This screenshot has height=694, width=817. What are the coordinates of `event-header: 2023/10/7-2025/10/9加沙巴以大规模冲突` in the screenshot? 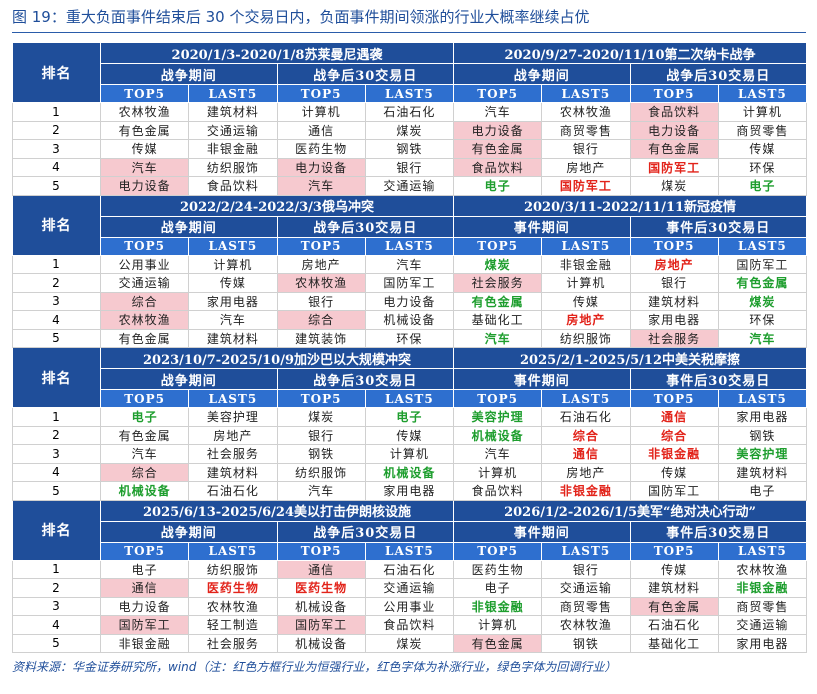 It's located at (277, 358).